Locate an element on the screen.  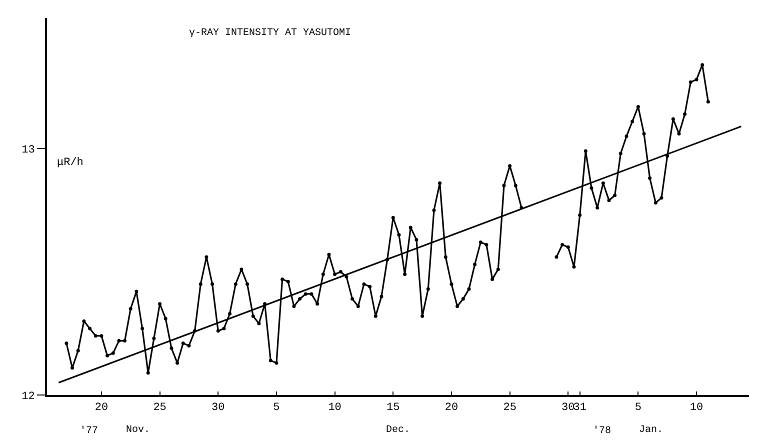
text: Dec. is located at coordinates (398, 430).